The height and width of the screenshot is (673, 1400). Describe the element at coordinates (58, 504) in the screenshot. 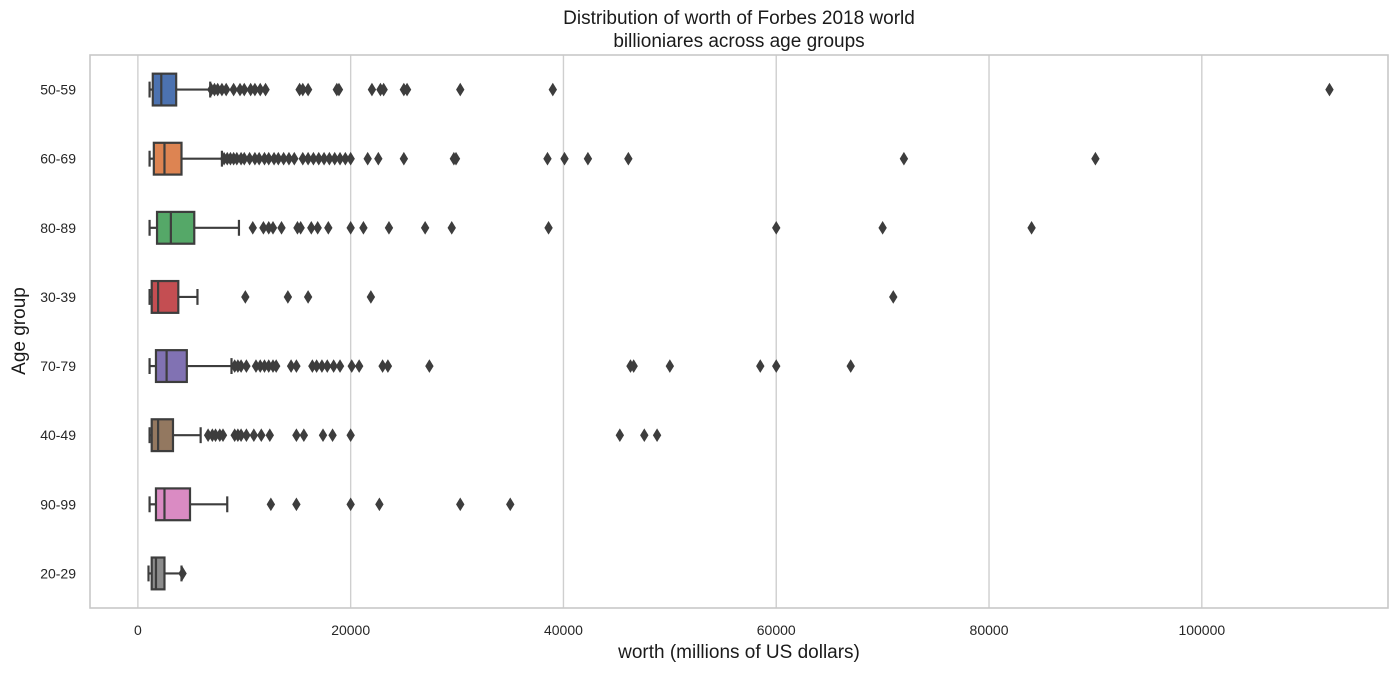

I see `y-tick-label: 90-99` at that location.